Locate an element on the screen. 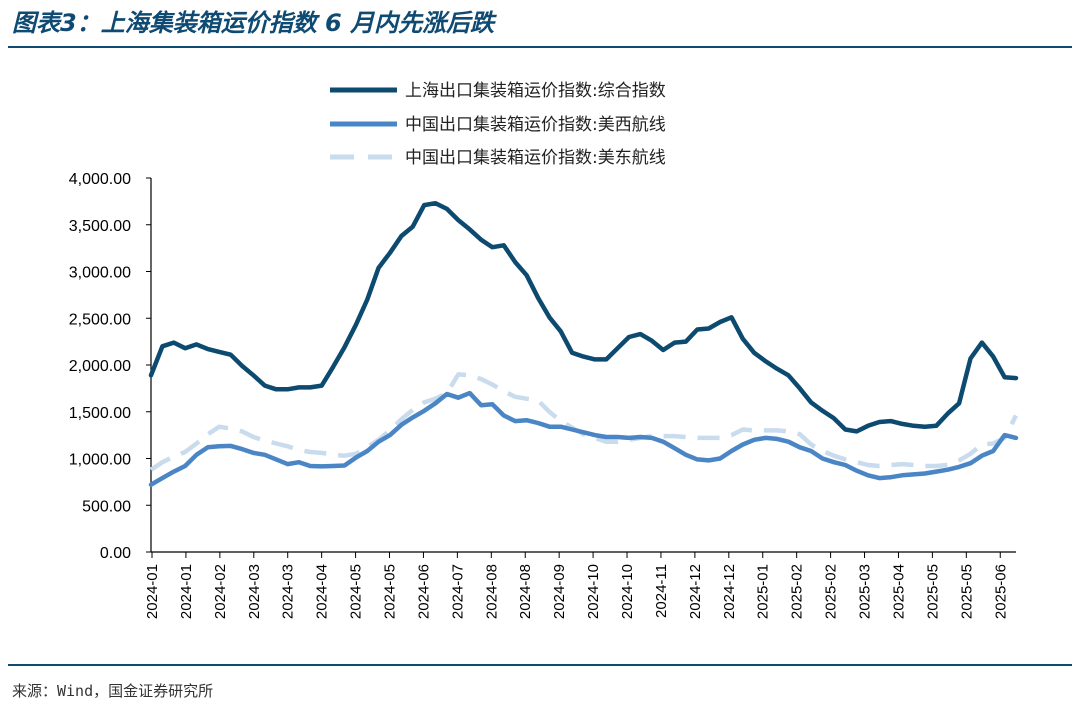 Image resolution: width=1080 pixels, height=710 pixels. x-tick-label: 2024-07 is located at coordinates (457, 591).